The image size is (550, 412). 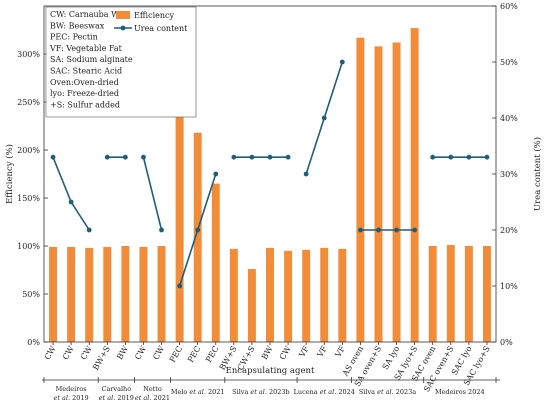 I want to click on group-label: Medeiros, so click(x=71, y=389).